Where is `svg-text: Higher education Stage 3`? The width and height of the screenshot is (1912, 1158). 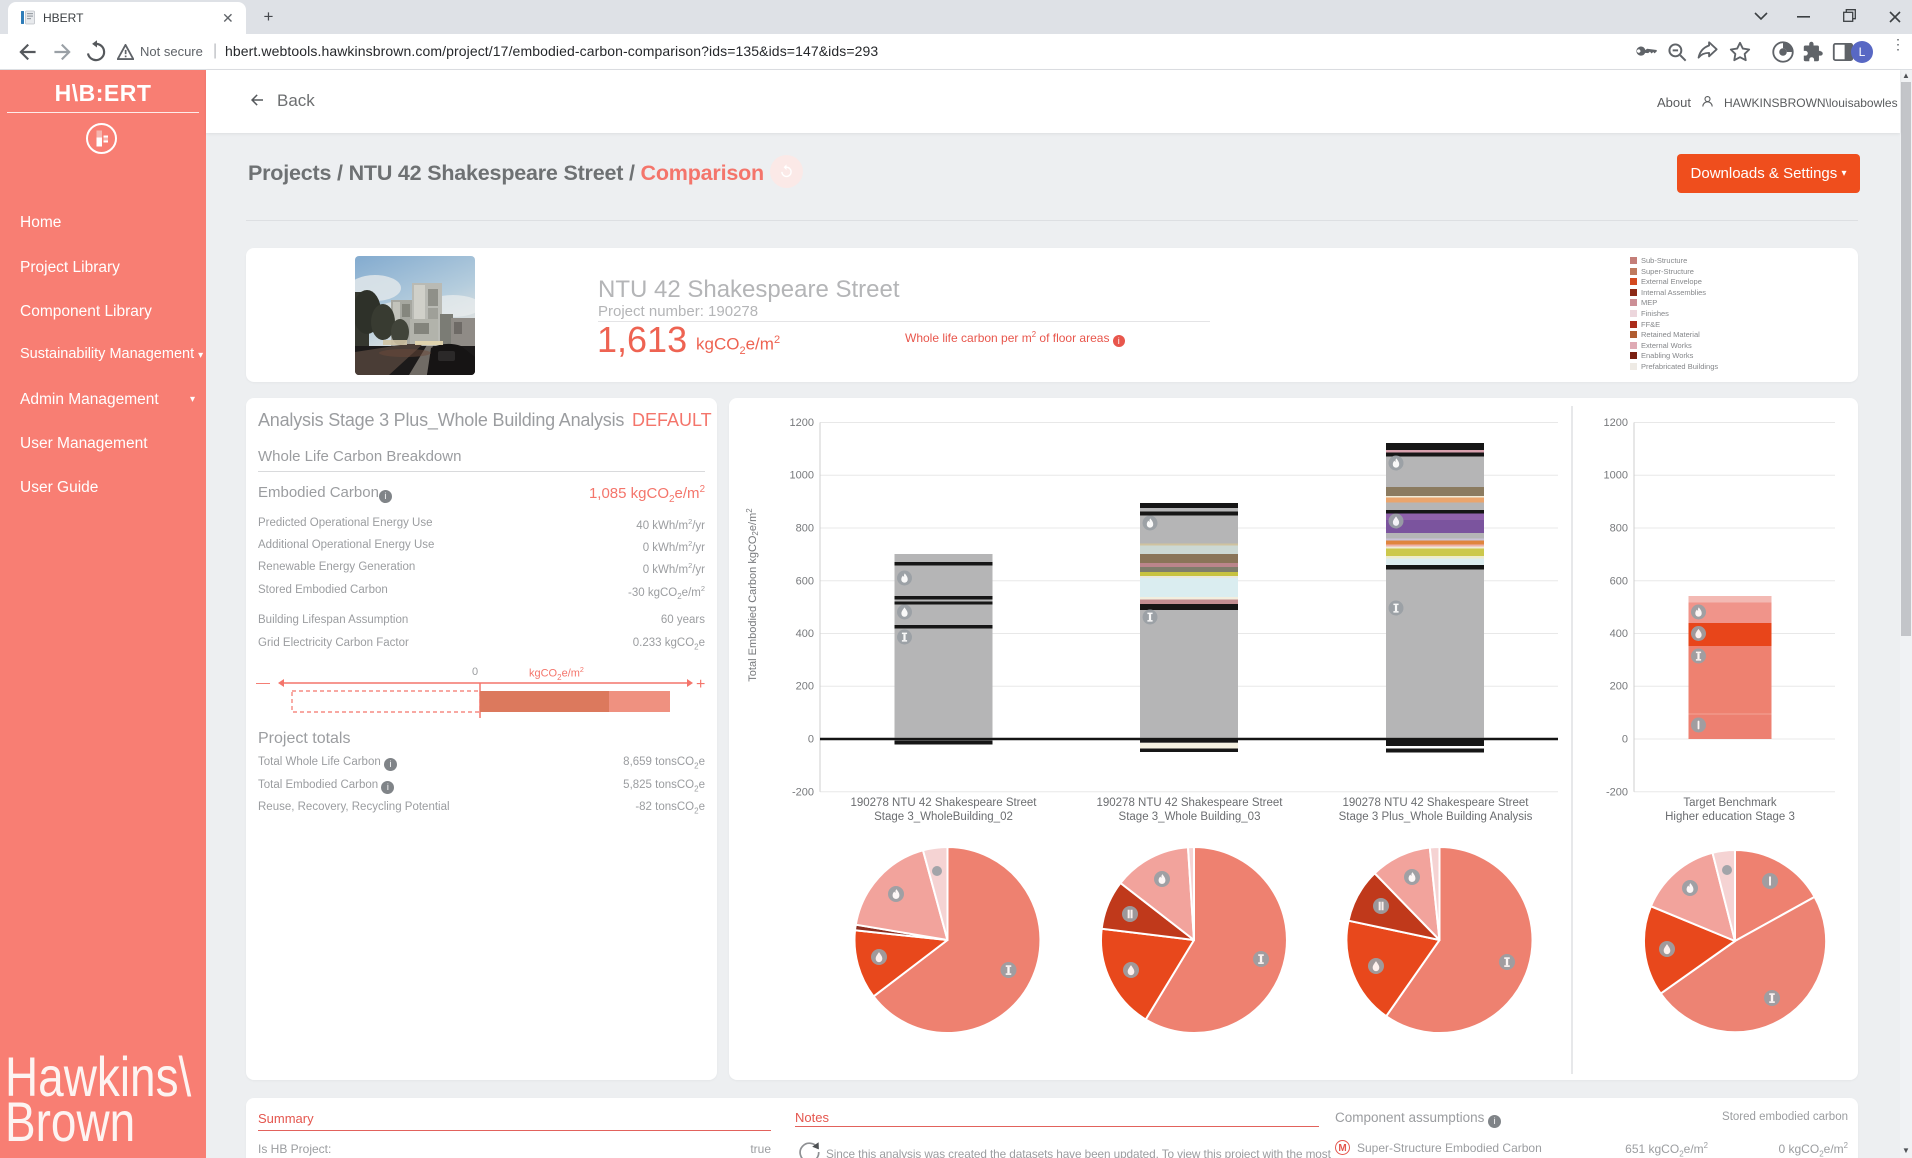 svg-text: Higher education Stage 3 is located at coordinates (1730, 817).